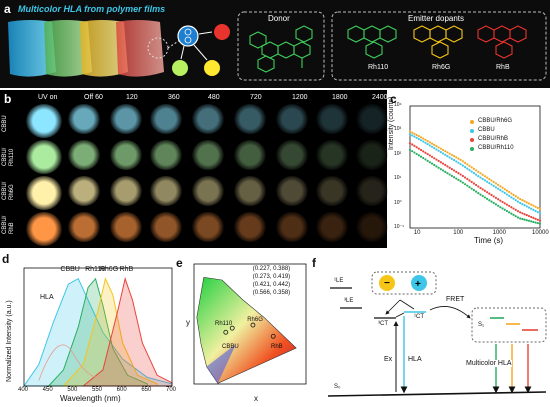 The image size is (550, 407). Describe the element at coordinates (224, 324) in the screenshot. I see `cie-point-label: Rh110` at that location.